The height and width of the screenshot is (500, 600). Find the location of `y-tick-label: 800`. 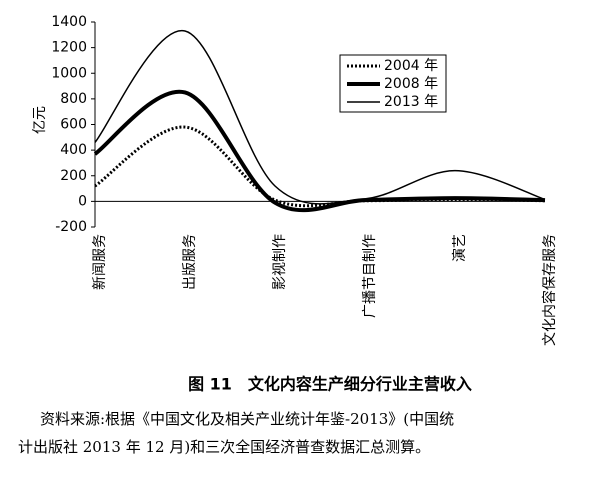

y-tick-label: 800 is located at coordinates (73, 99).